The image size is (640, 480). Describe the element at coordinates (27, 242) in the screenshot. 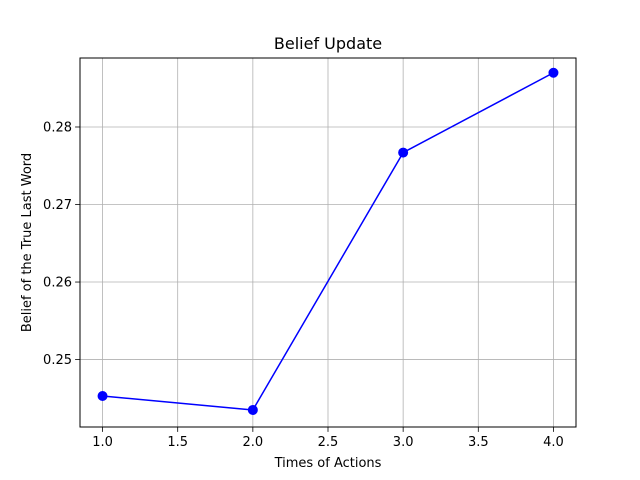

I see `y-axis-label: Belief of the True Last Word` at that location.